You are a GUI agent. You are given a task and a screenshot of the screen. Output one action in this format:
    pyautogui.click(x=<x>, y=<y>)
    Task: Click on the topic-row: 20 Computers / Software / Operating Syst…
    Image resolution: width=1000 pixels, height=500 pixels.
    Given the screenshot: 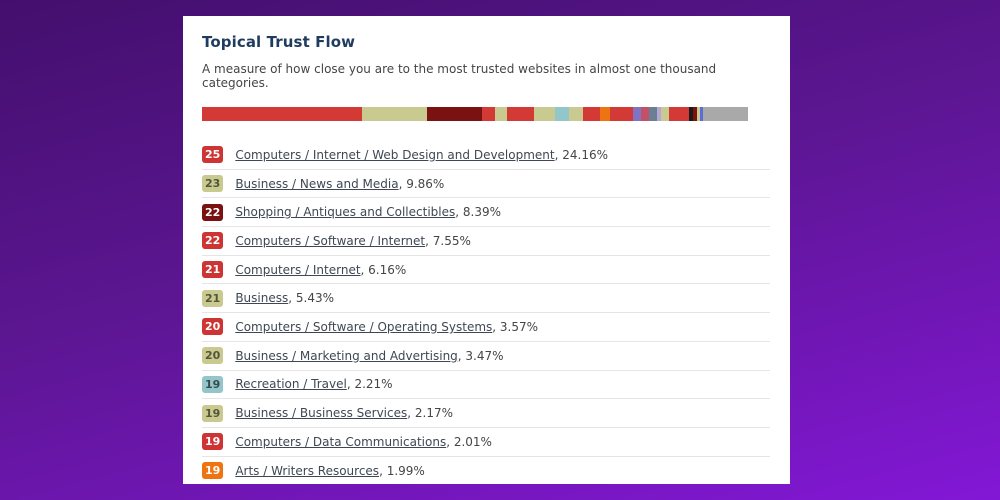 What is the action you would take?
    pyautogui.click(x=486, y=327)
    